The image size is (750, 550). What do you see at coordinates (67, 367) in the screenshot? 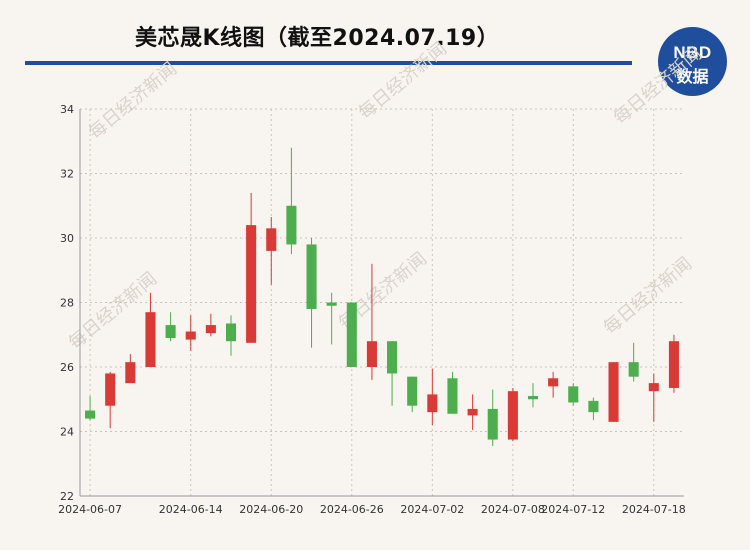
I see `y-tick-label: 26` at bounding box center [67, 367].